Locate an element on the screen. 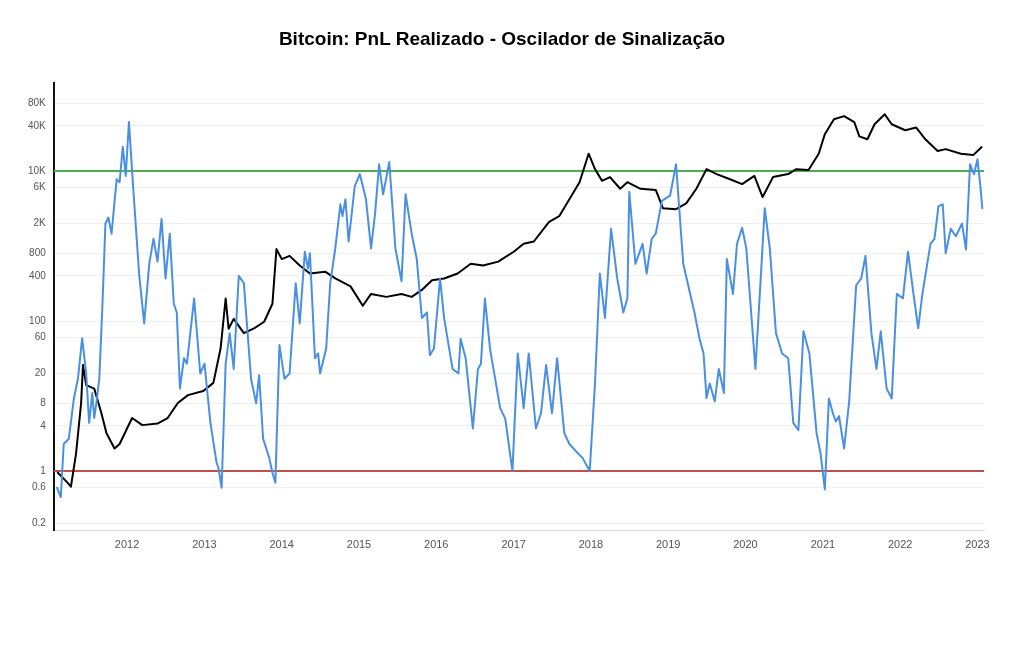 This screenshot has height=645, width=1024. x-tick-label: 2017 is located at coordinates (513, 544).